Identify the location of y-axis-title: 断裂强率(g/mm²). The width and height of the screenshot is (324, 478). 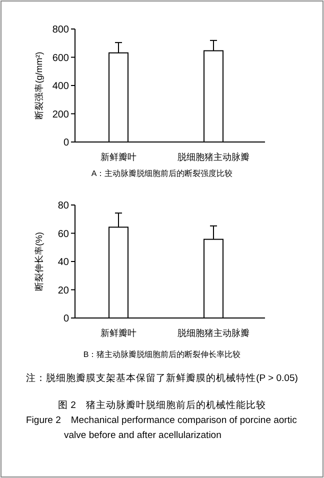
(39, 86).